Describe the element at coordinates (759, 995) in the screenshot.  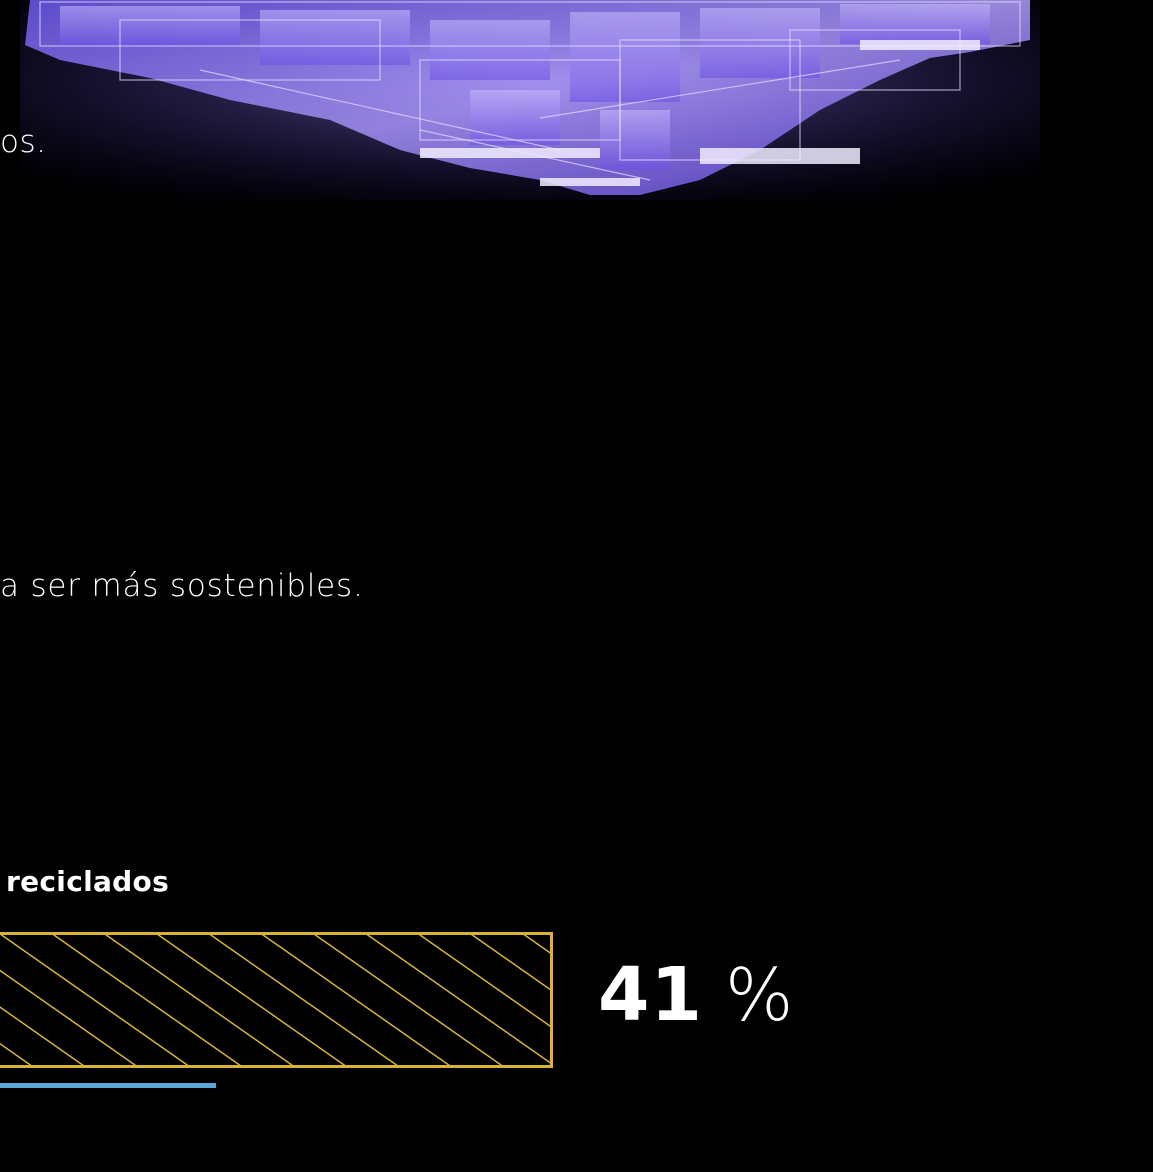
I see `percent-unit: %` at that location.